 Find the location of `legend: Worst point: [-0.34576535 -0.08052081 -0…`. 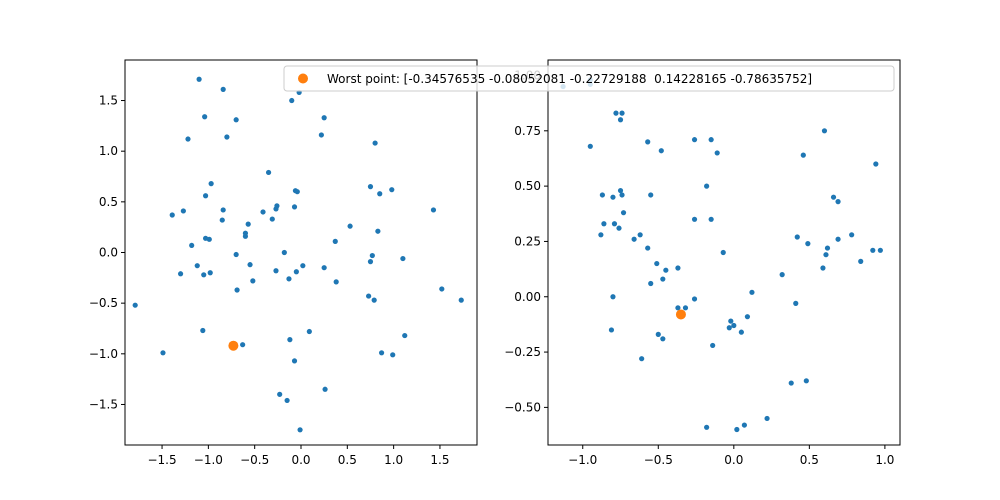

legend: Worst point: [-0.34576535 -0.08052081 -0… is located at coordinates (589, 78).